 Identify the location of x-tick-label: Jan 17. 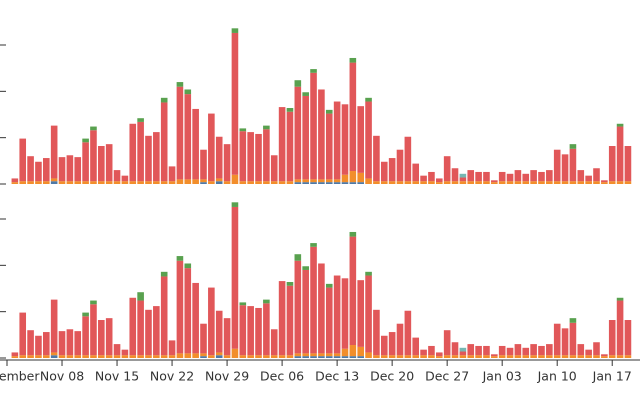
(612, 376).